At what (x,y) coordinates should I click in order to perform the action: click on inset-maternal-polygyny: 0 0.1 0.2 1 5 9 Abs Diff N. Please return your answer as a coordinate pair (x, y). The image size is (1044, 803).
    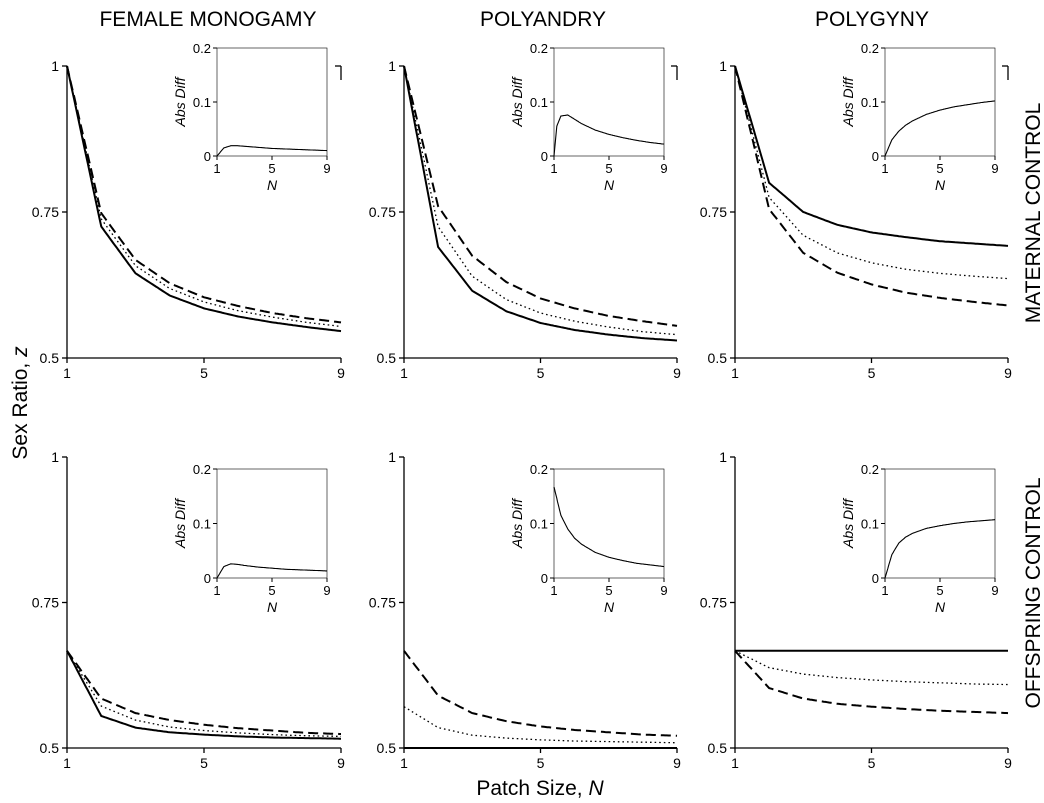
    Looking at the image, I should click on (919, 117).